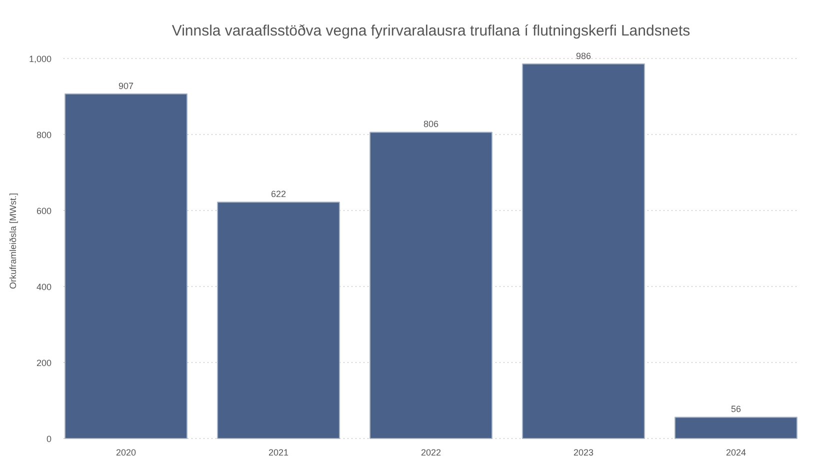  Describe the element at coordinates (584, 55) in the screenshot. I see `data-label: 986` at that location.